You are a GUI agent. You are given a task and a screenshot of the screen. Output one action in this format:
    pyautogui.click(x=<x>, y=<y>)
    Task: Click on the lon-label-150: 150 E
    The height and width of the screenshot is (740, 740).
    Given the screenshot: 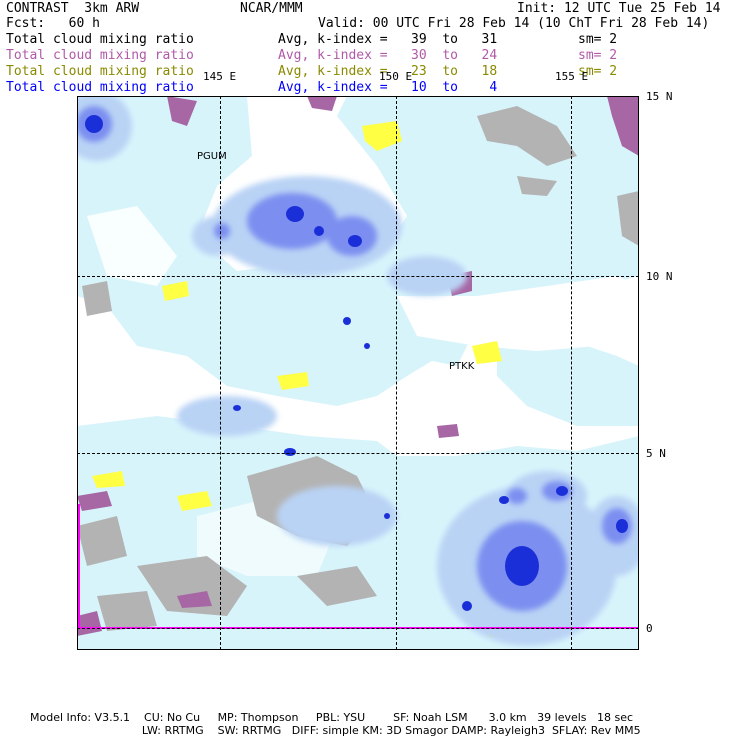 What is the action you would take?
    pyautogui.click(x=396, y=76)
    